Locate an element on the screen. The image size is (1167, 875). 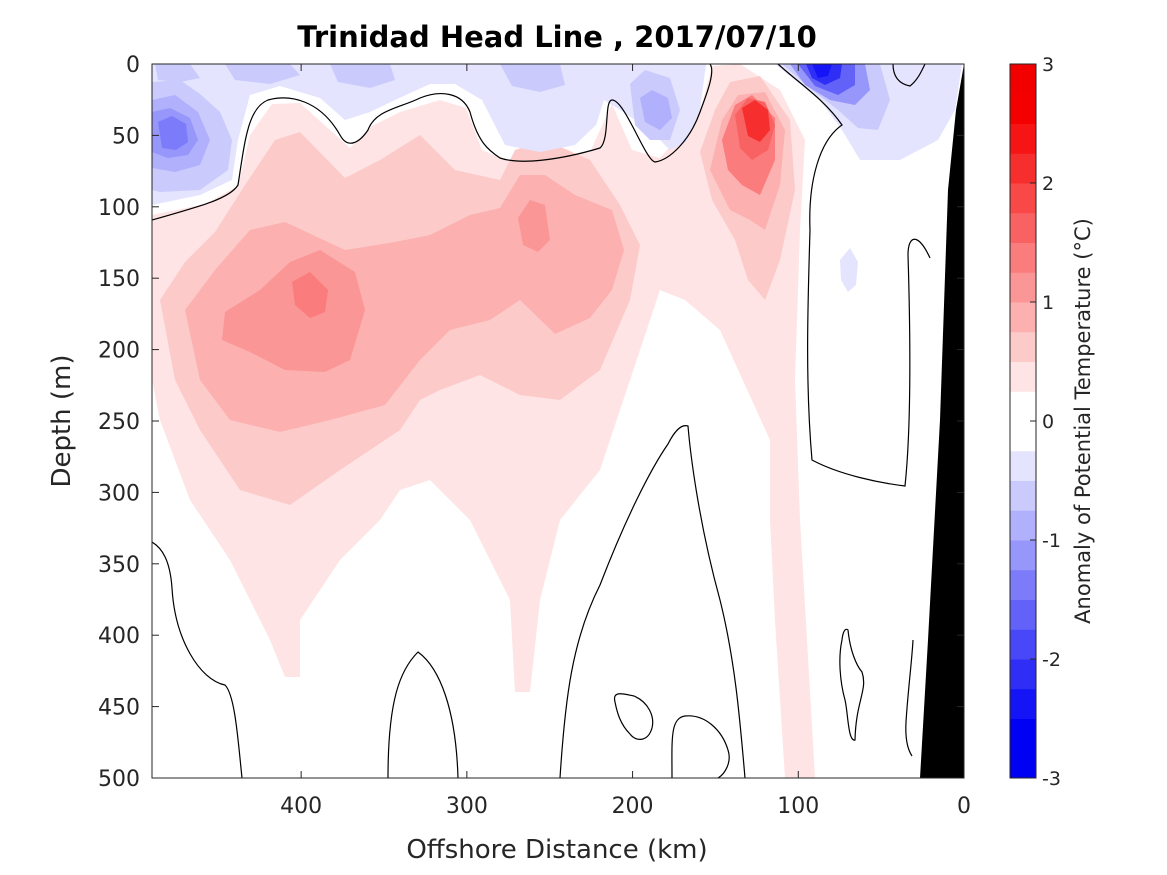
y-tick-label: 0 is located at coordinates (133, 65).